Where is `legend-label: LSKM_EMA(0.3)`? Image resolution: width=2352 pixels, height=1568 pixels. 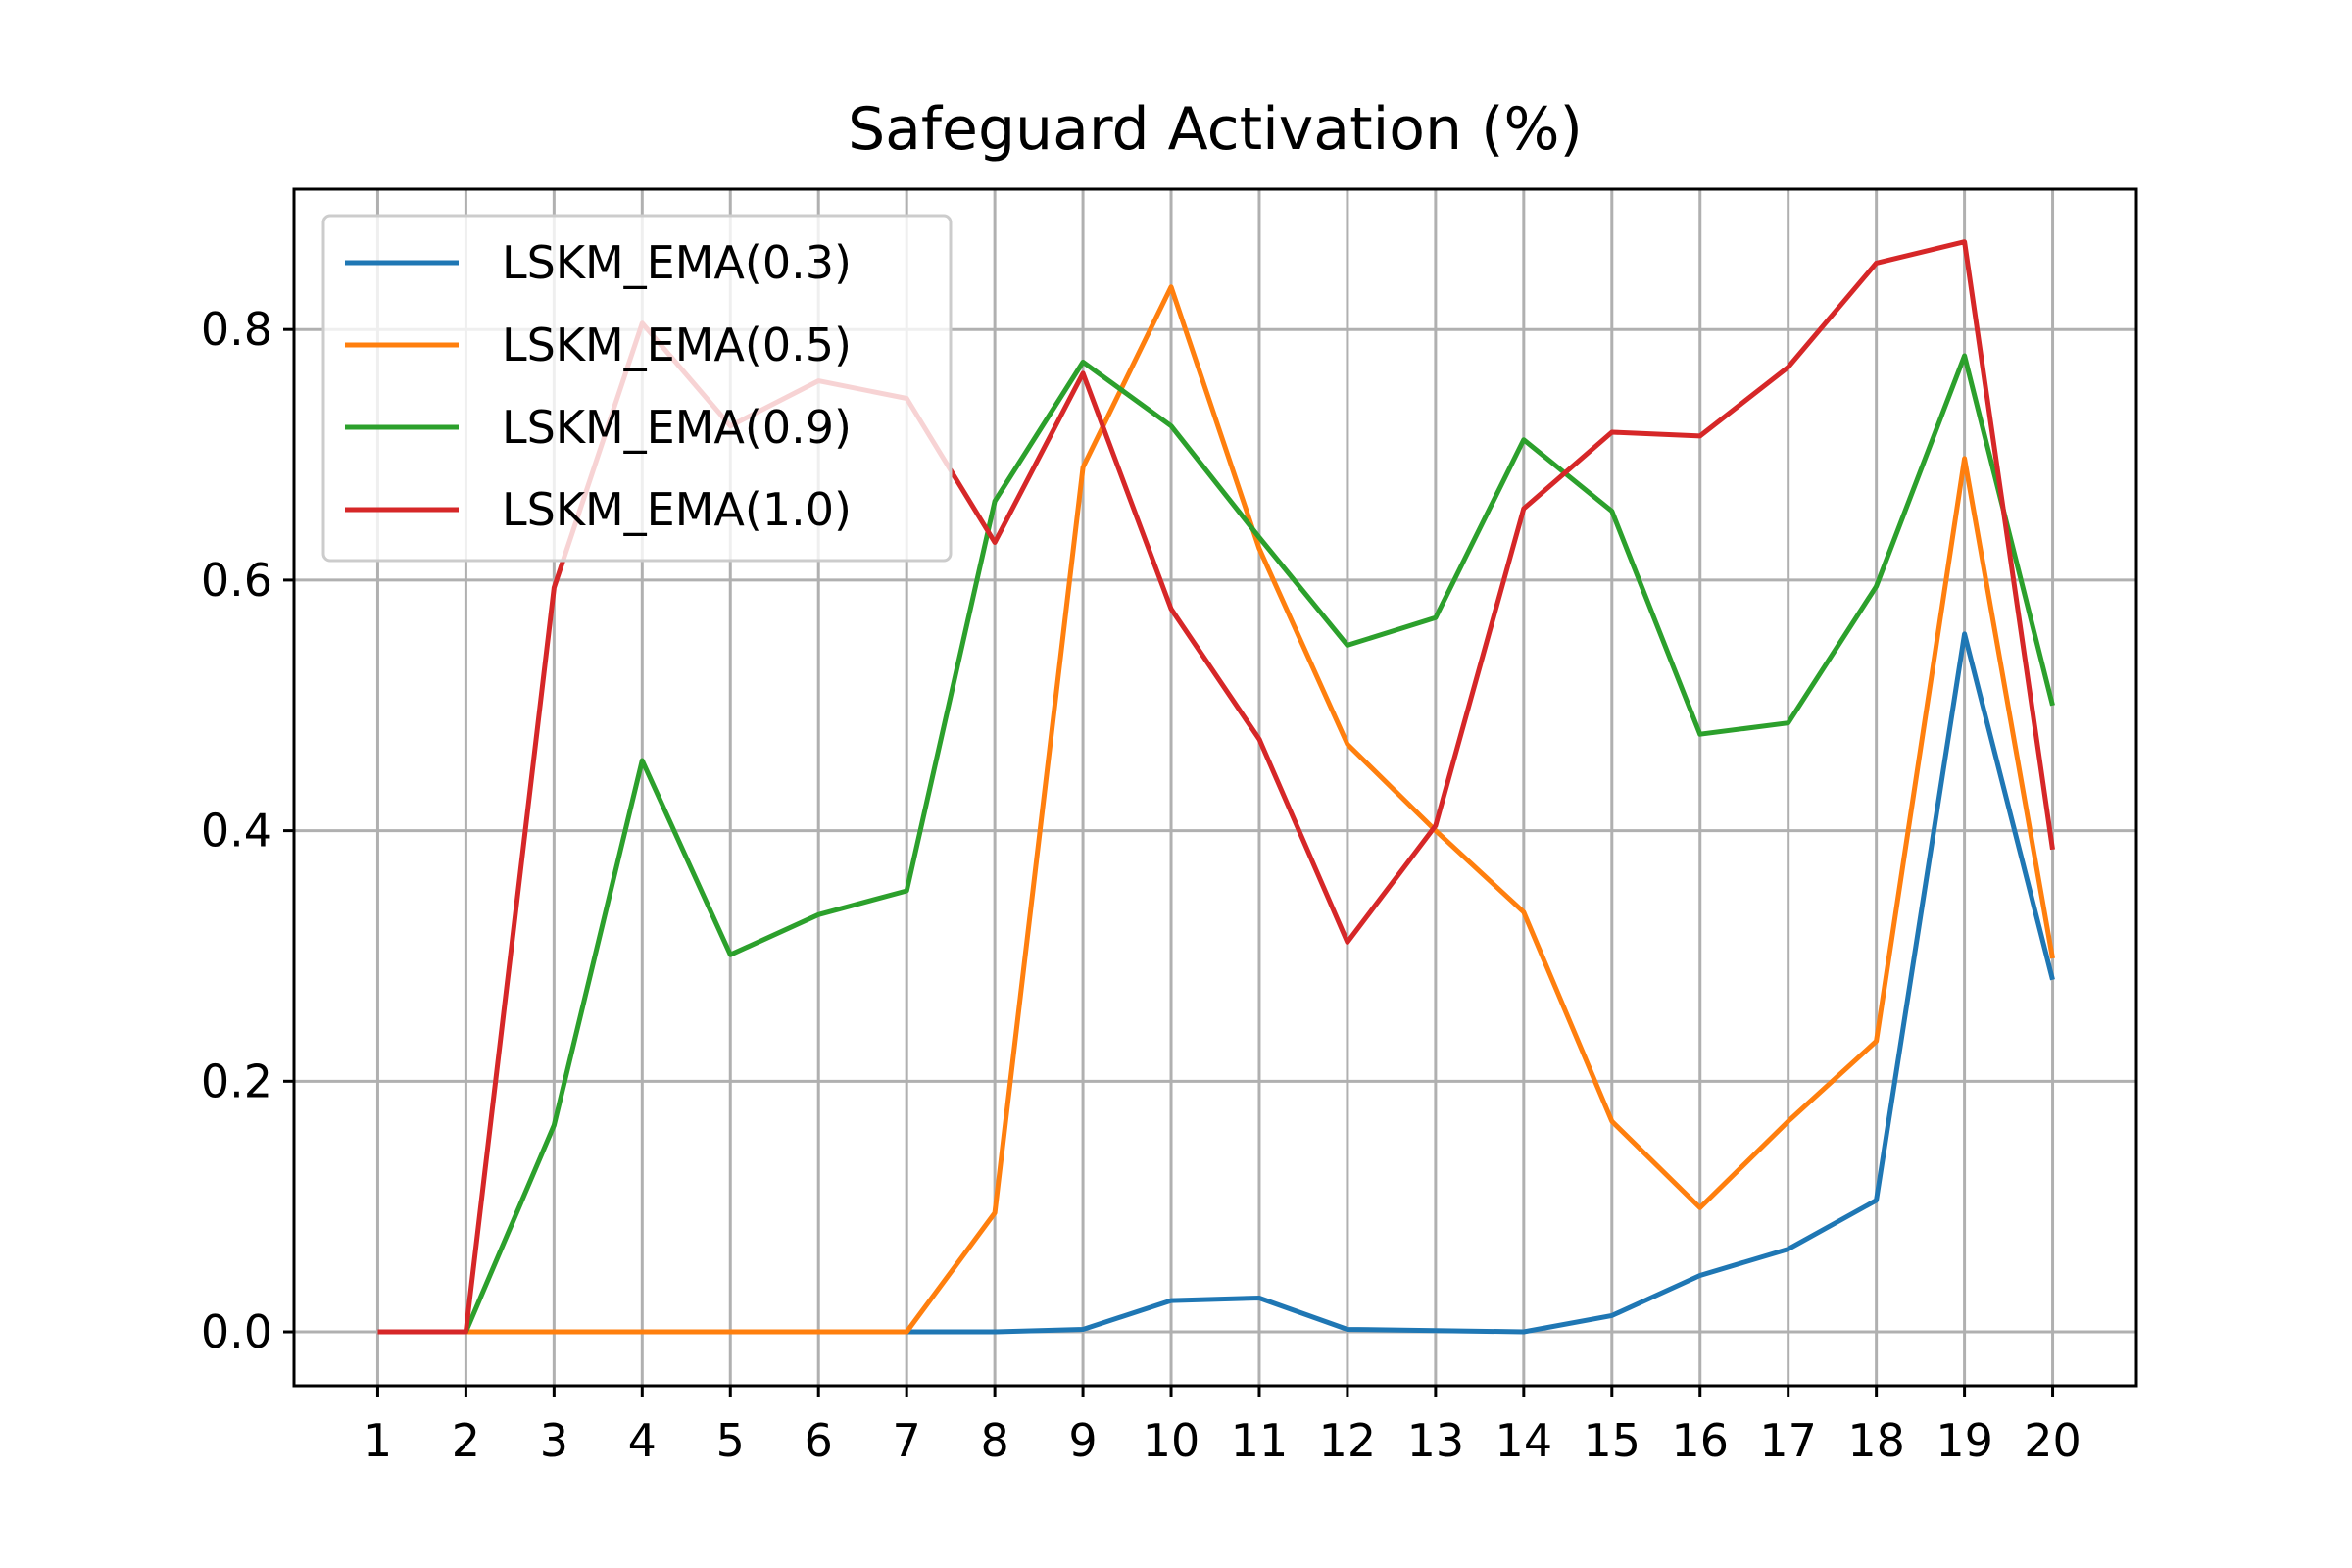
legend-label: LSKM_EMA(0.3) is located at coordinates (677, 262).